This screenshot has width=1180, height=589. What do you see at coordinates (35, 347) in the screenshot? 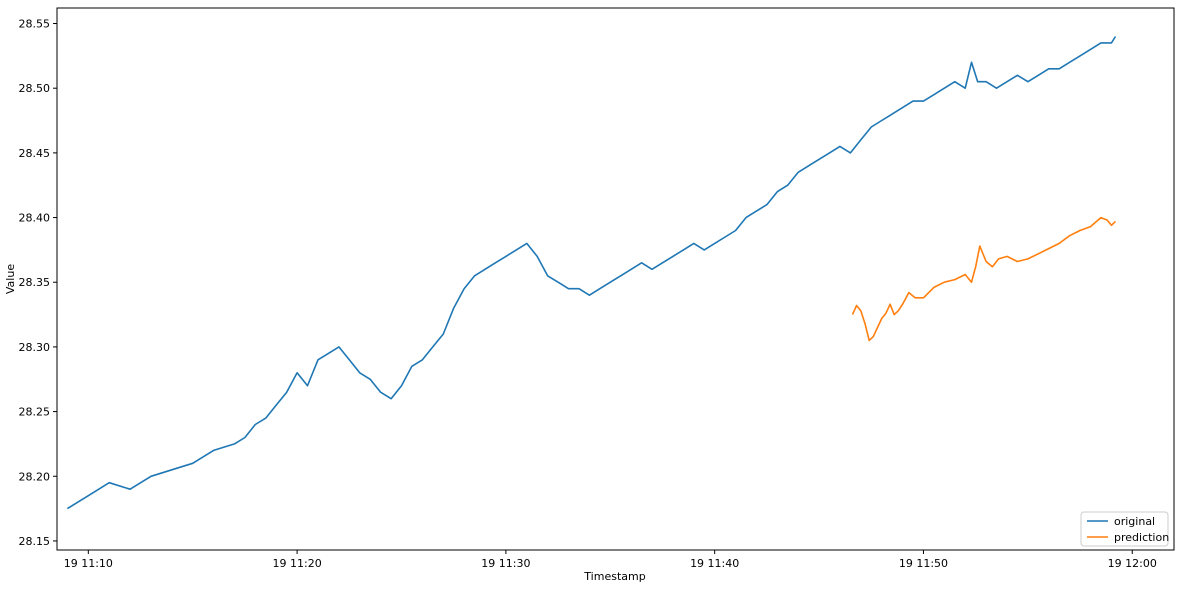
I see `y-tick-label: 28.30` at bounding box center [35, 347].